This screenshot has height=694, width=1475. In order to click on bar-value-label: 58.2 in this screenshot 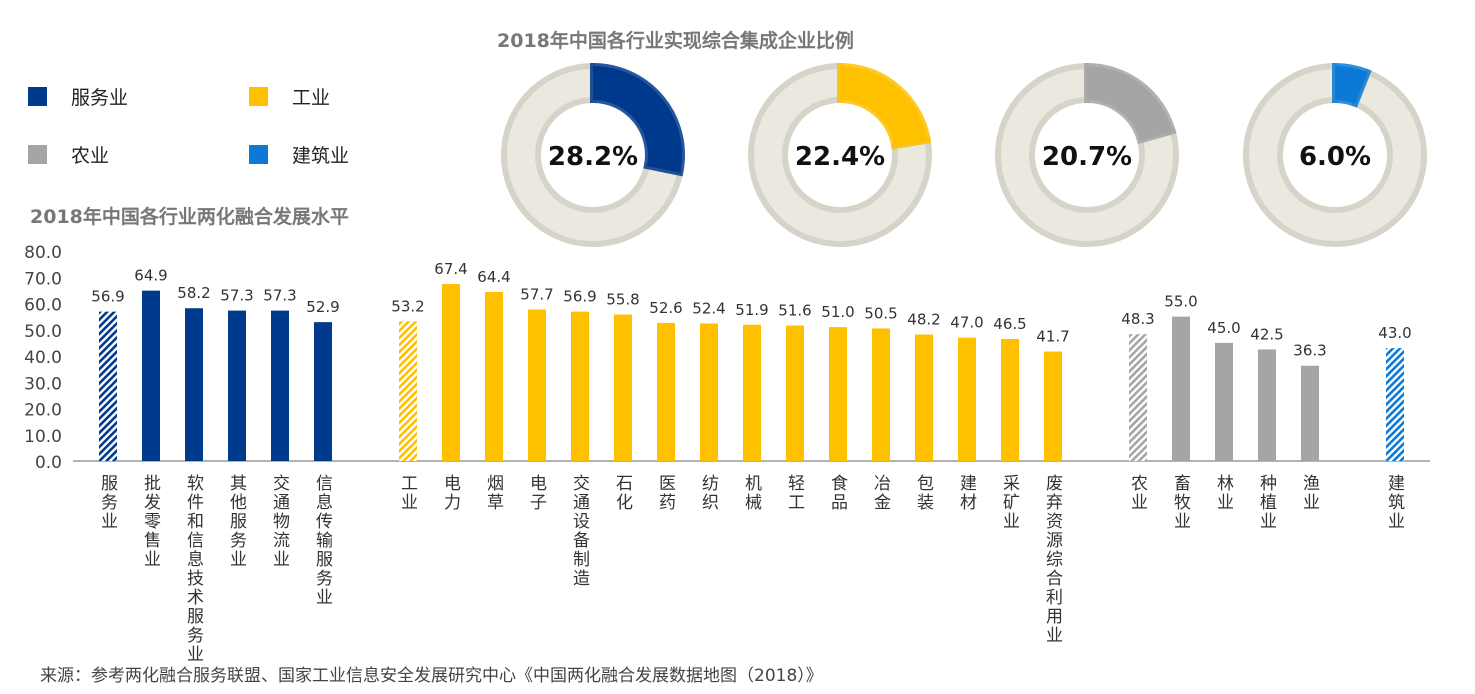, I will do `click(193, 293)`.